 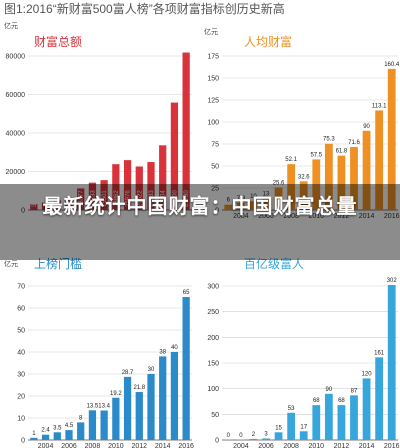 I want to click on data-label: 160.4, so click(x=392, y=65).